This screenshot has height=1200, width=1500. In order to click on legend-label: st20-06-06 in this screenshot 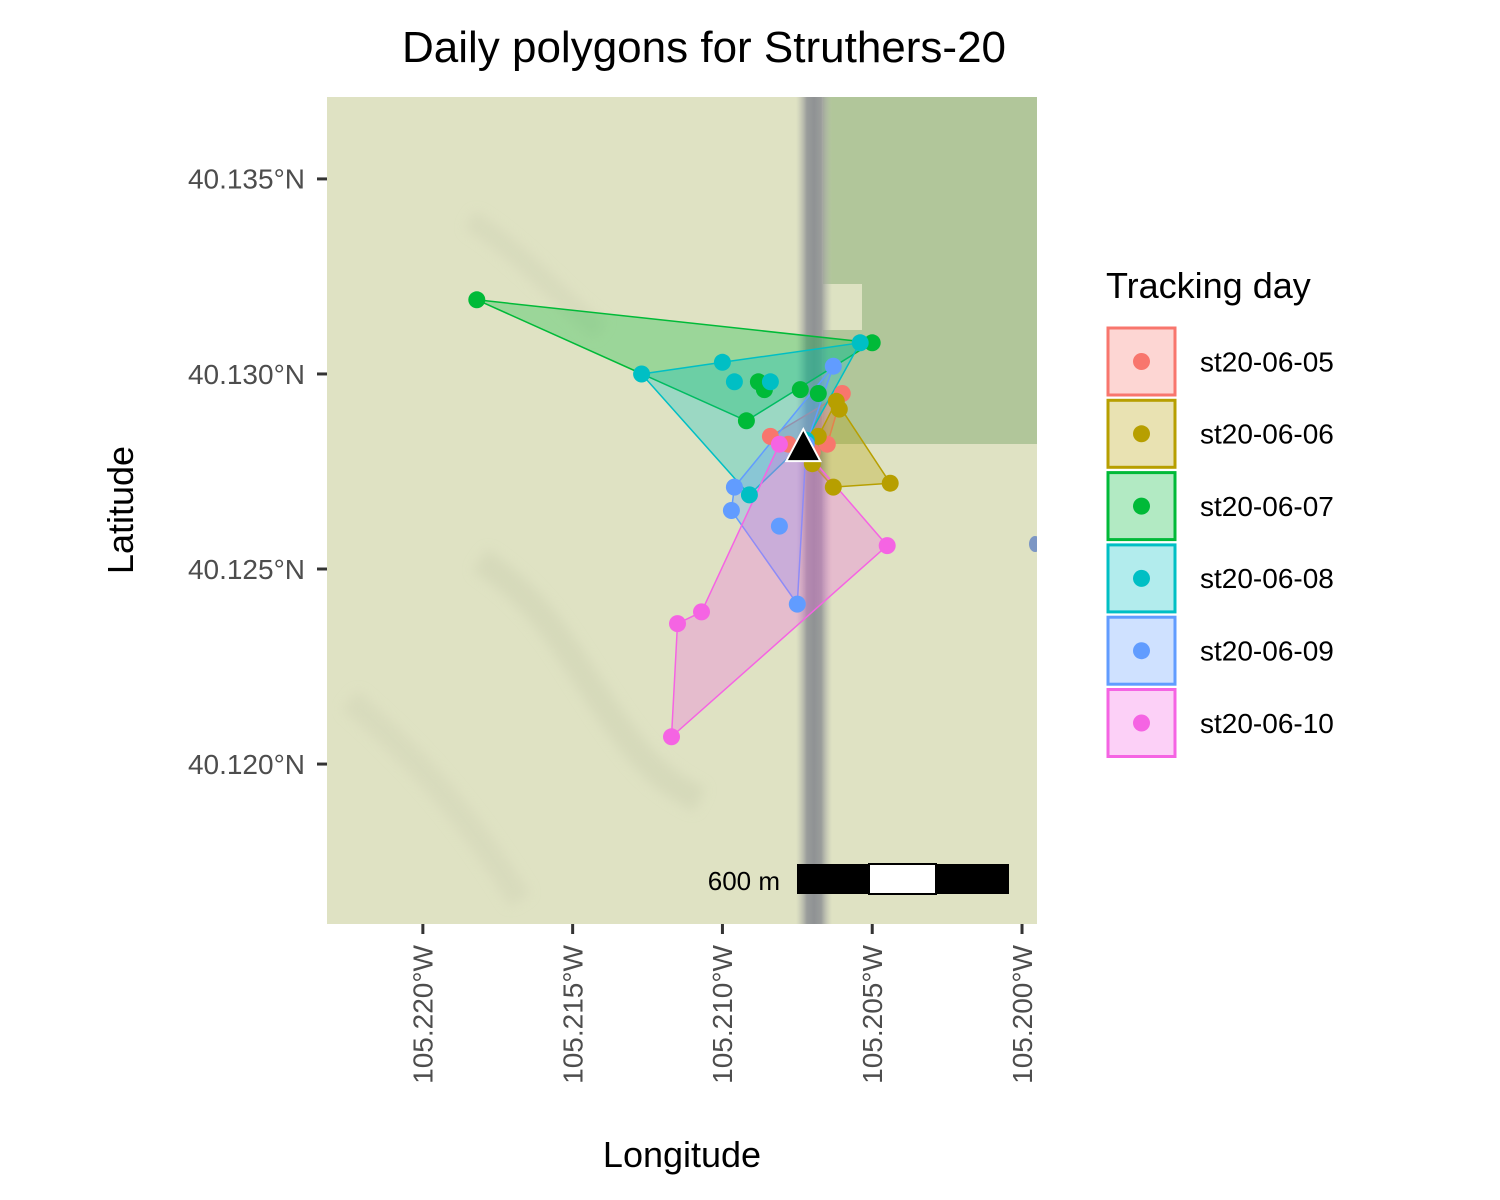, I will do `click(1267, 434)`.